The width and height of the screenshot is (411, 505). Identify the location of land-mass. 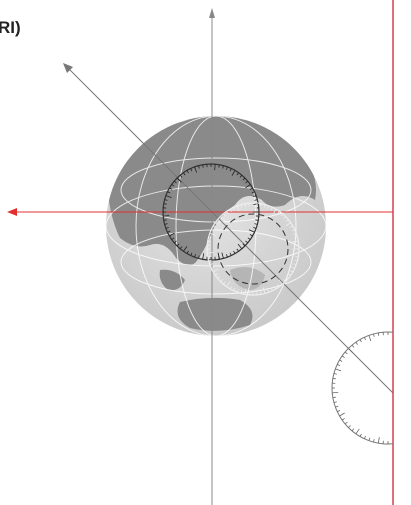
(172, 280).